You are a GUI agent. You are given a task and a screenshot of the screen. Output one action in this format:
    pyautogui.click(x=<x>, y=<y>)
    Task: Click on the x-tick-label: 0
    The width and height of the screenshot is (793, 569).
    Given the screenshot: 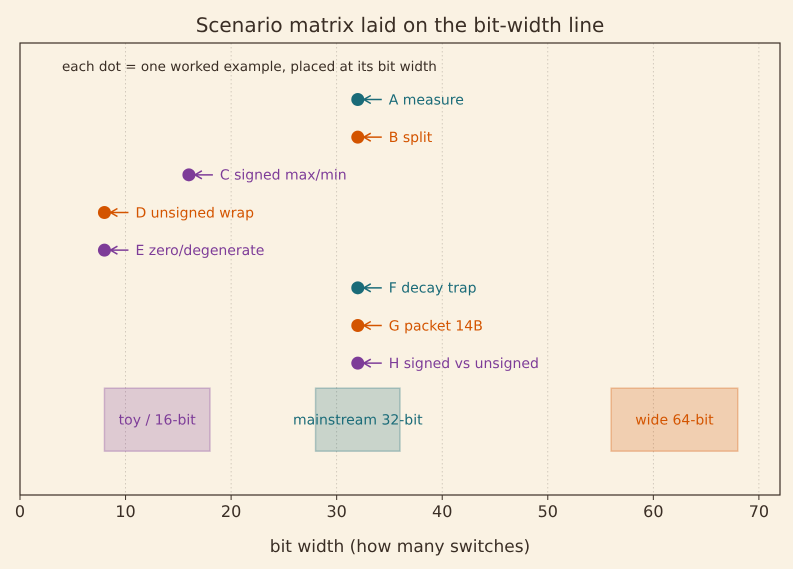 What is the action you would take?
    pyautogui.click(x=20, y=511)
    